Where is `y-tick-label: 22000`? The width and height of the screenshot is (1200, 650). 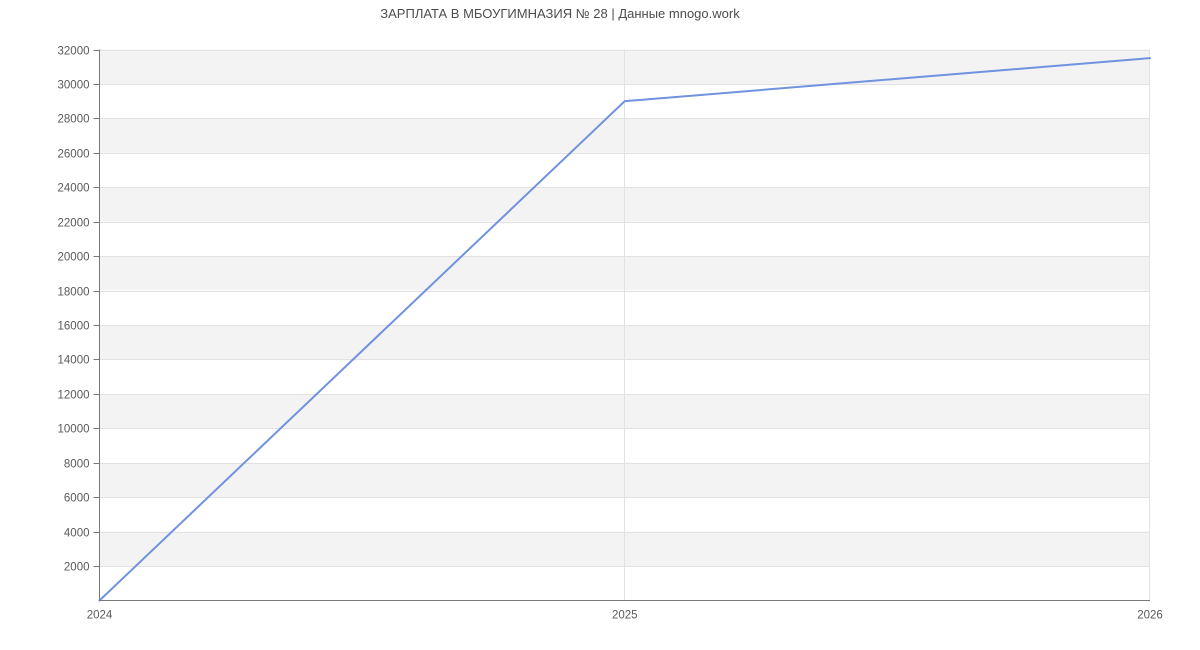 y-tick-label: 22000 is located at coordinates (74, 224).